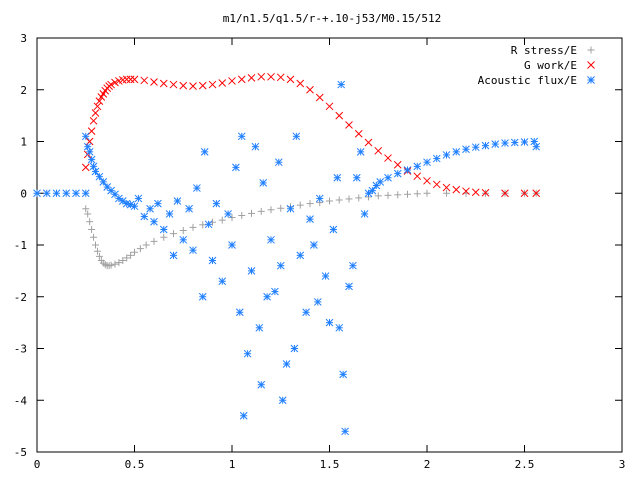  What do you see at coordinates (20, 349) in the screenshot?
I see `y-tick-label: -3` at bounding box center [20, 349].